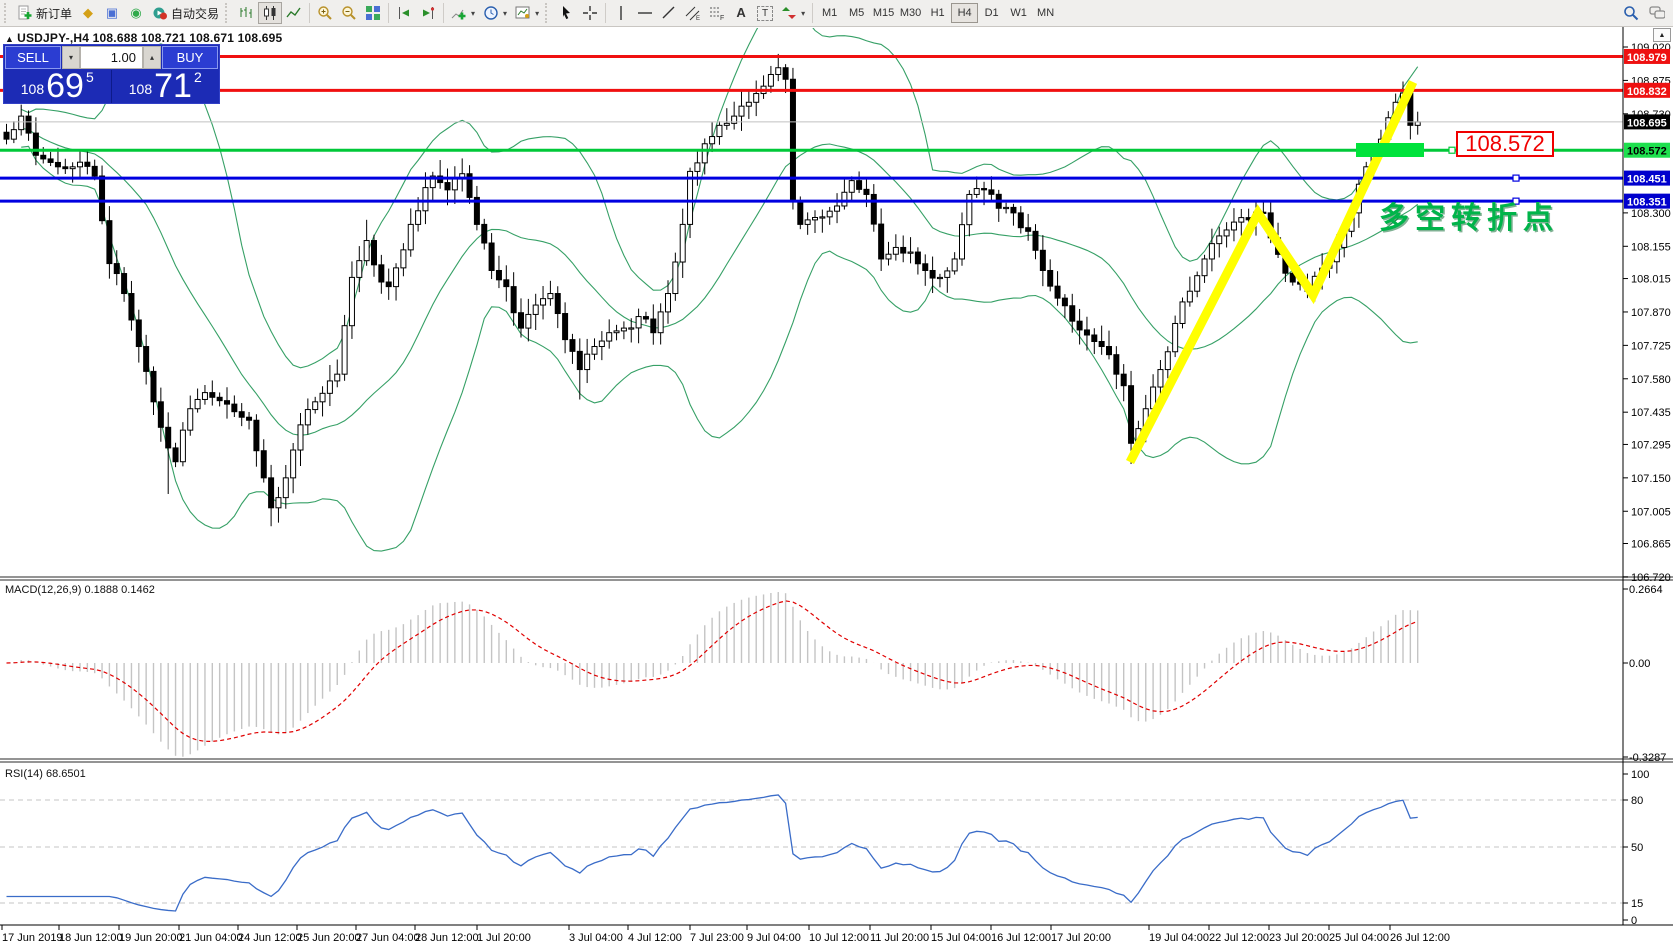 The height and width of the screenshot is (946, 1673). I want to click on candlestick-chart-button, so click(270, 13).